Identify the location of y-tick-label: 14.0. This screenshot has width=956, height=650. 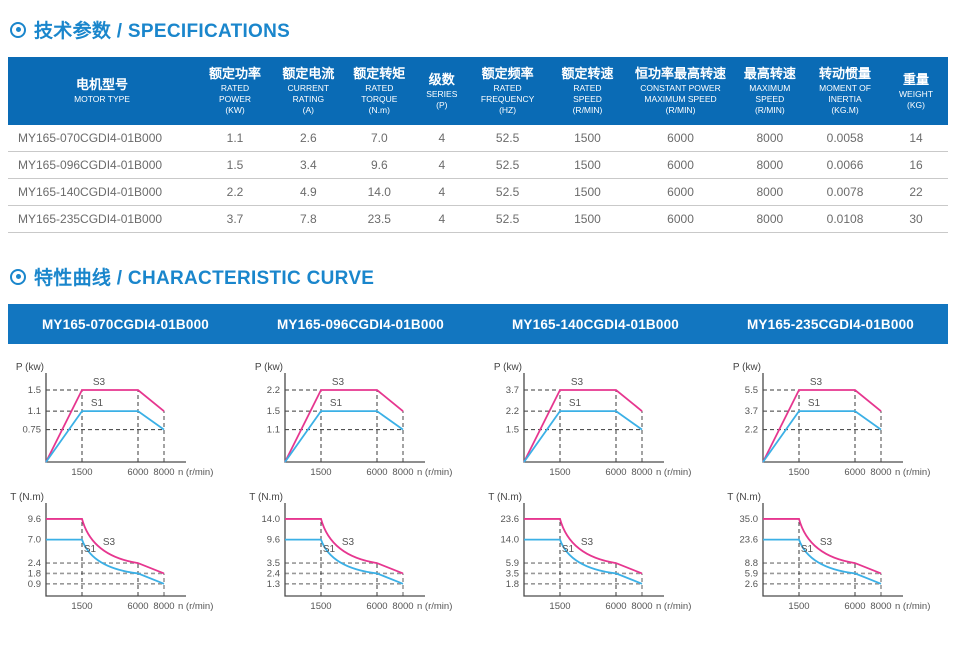
(271, 519).